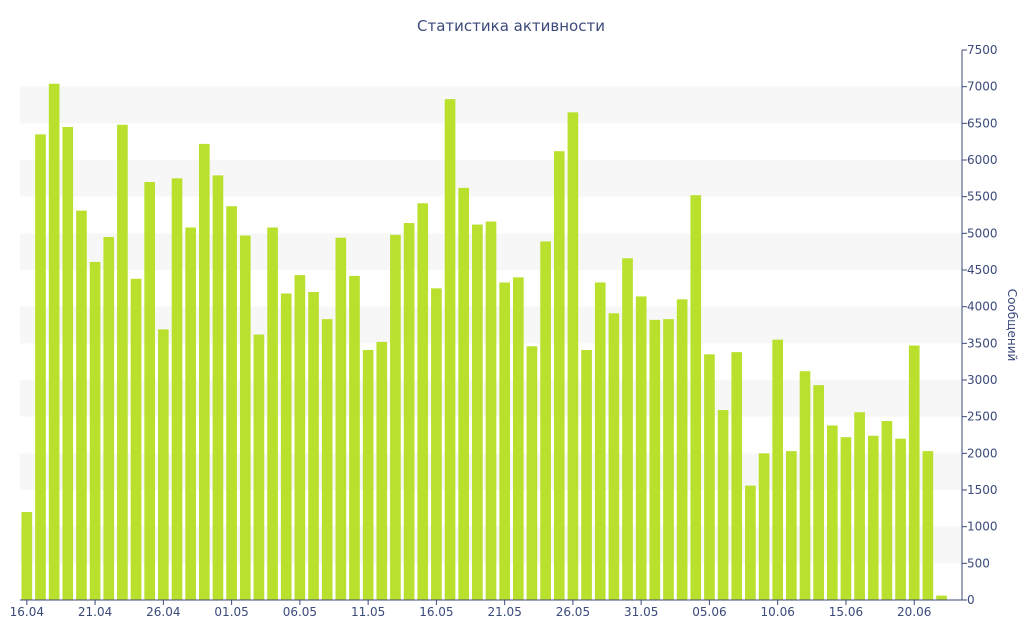 This screenshot has width=1024, height=640. Describe the element at coordinates (982, 233) in the screenshot. I see `y-tick-label: 5000` at that location.